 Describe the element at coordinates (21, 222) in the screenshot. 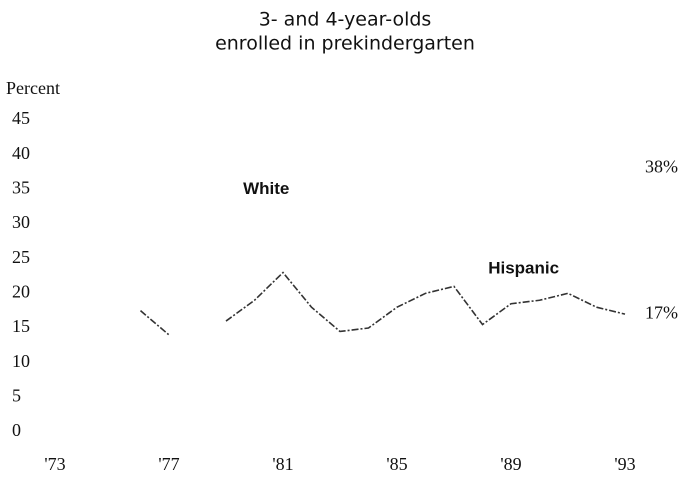

I see `y-tick-label: 30` at that location.